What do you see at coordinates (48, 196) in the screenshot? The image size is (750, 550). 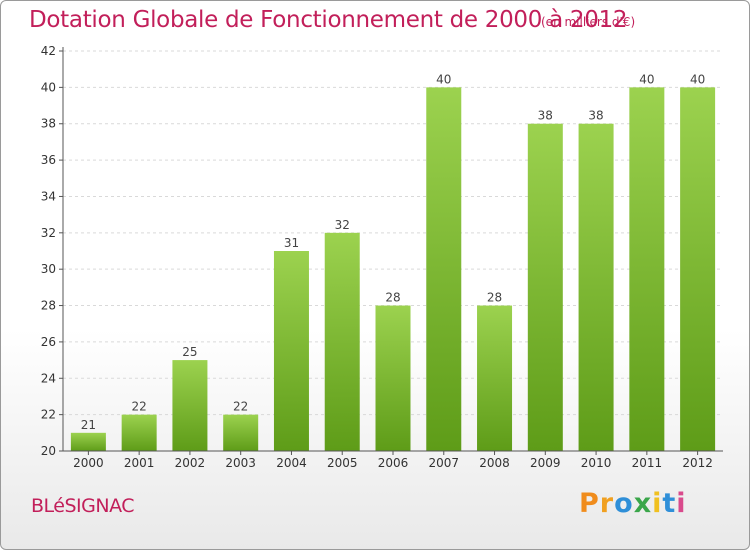 I see `y-tick-label: 34` at bounding box center [48, 196].